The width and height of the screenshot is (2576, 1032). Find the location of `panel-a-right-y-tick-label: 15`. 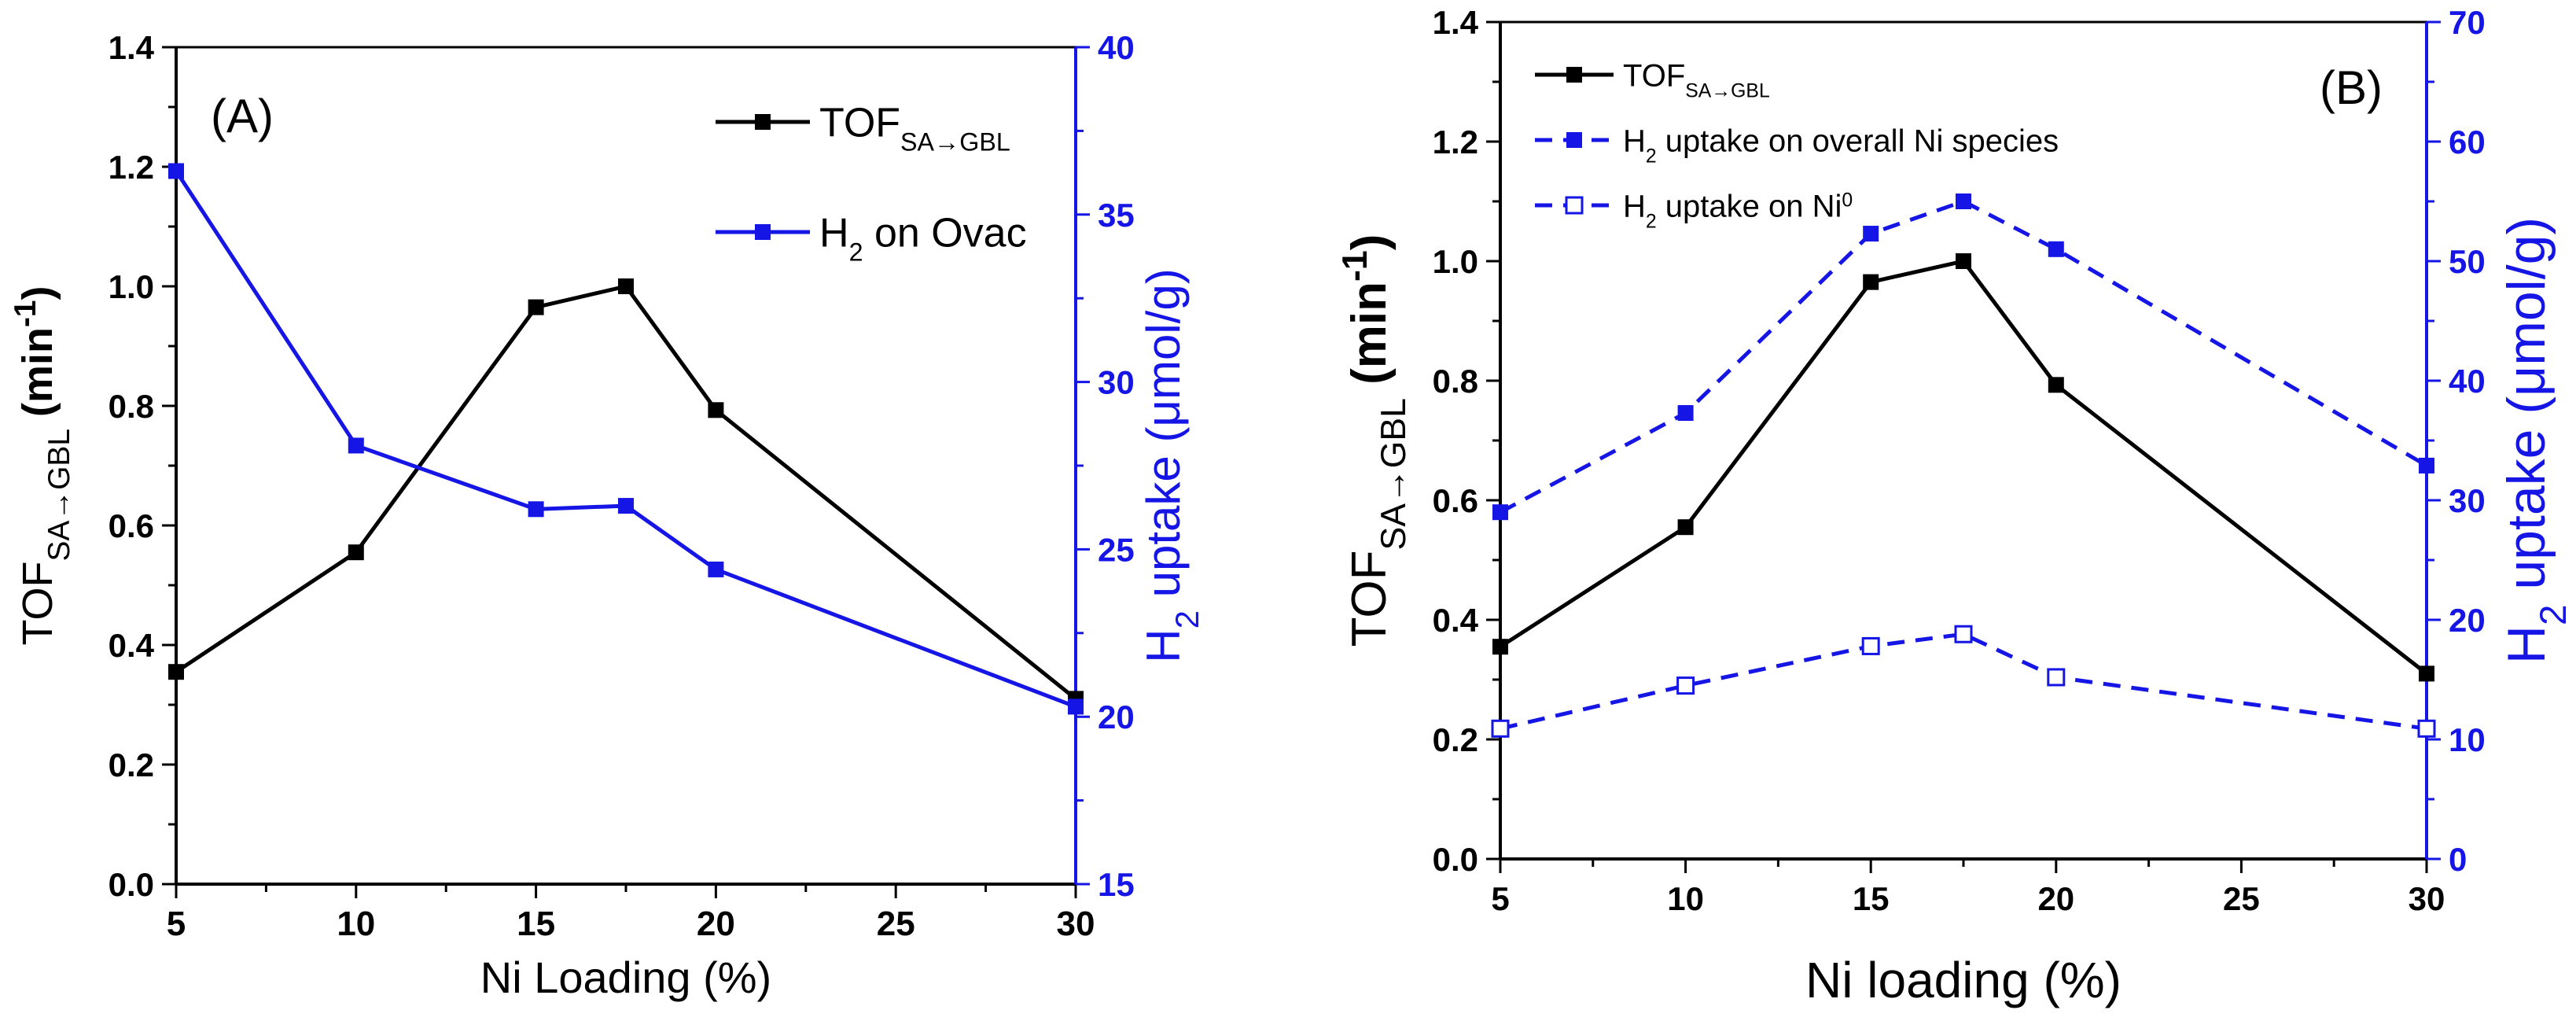

panel-a-right-y-tick-label: 15 is located at coordinates (1117, 885).